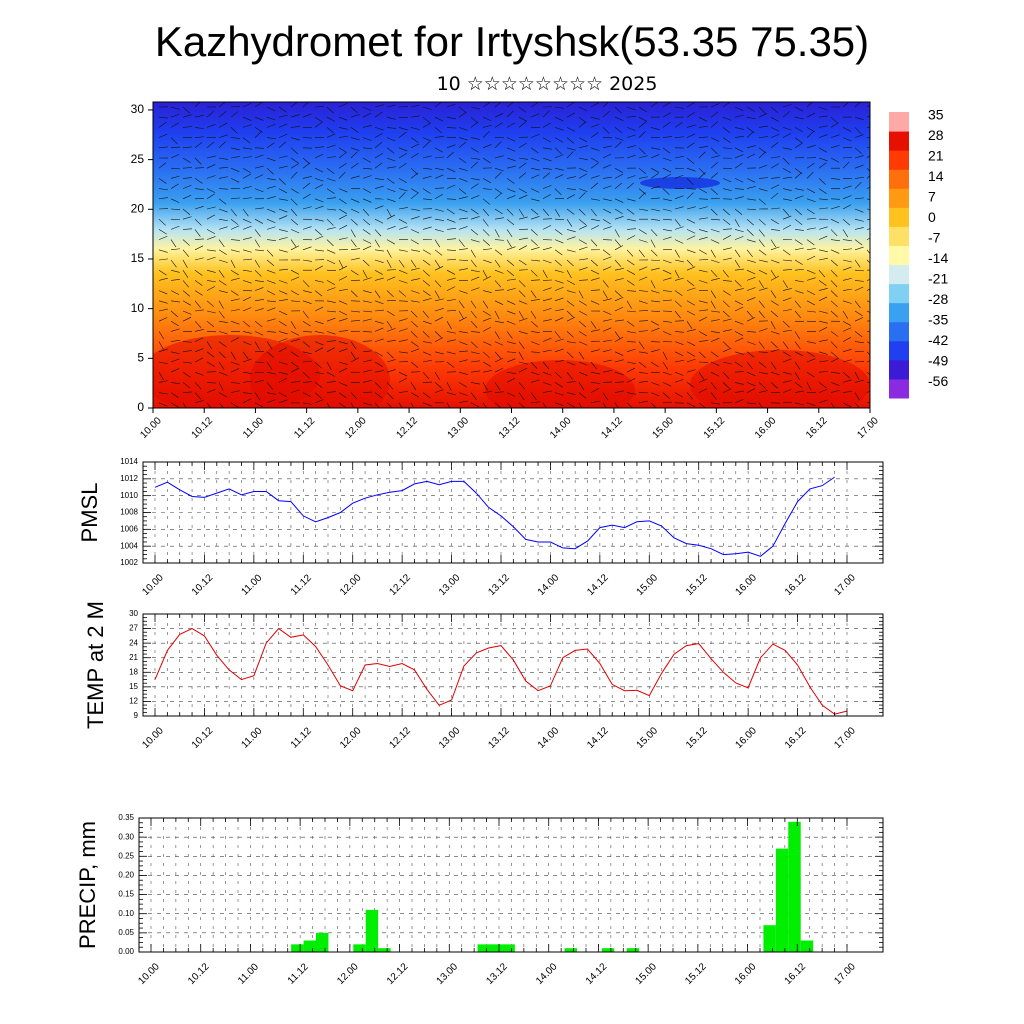 The width and height of the screenshot is (1024, 1024). I want to click on y-tick-label: 1010, so click(129, 495).